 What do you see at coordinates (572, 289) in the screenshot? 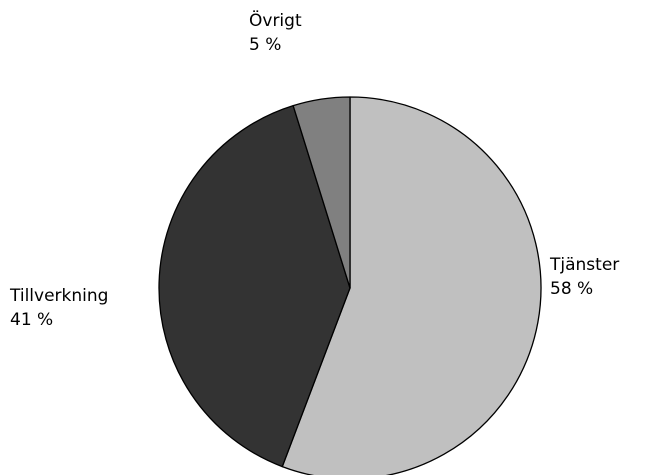
I see `slice-percent: 58 %` at bounding box center [572, 289].